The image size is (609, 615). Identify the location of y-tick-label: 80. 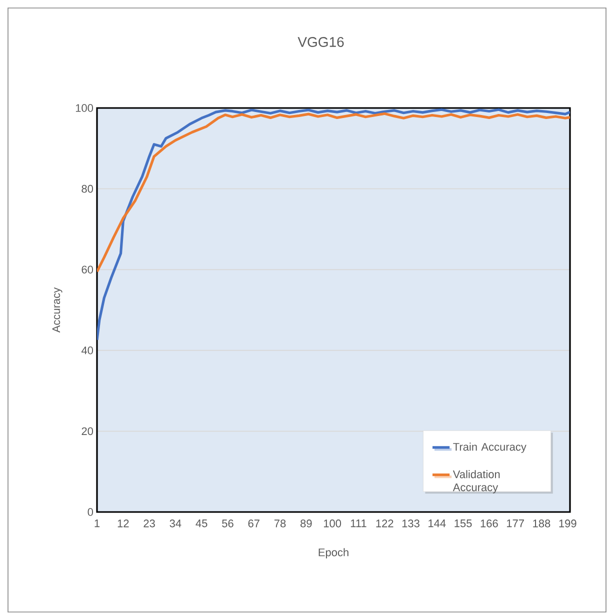
(88, 188).